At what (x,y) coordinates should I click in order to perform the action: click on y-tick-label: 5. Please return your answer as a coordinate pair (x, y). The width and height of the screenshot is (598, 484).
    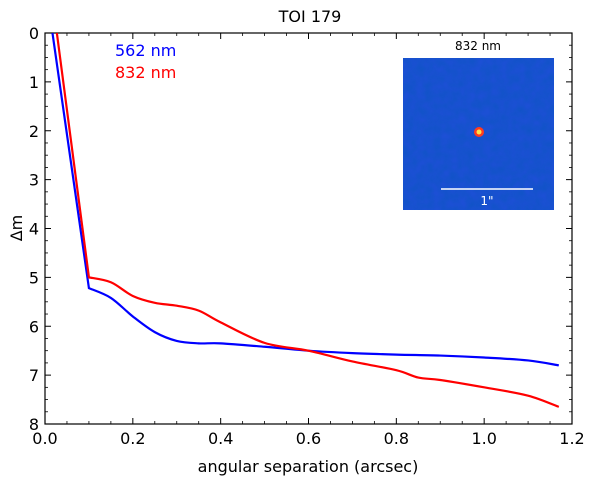
    Looking at the image, I should click on (34, 277).